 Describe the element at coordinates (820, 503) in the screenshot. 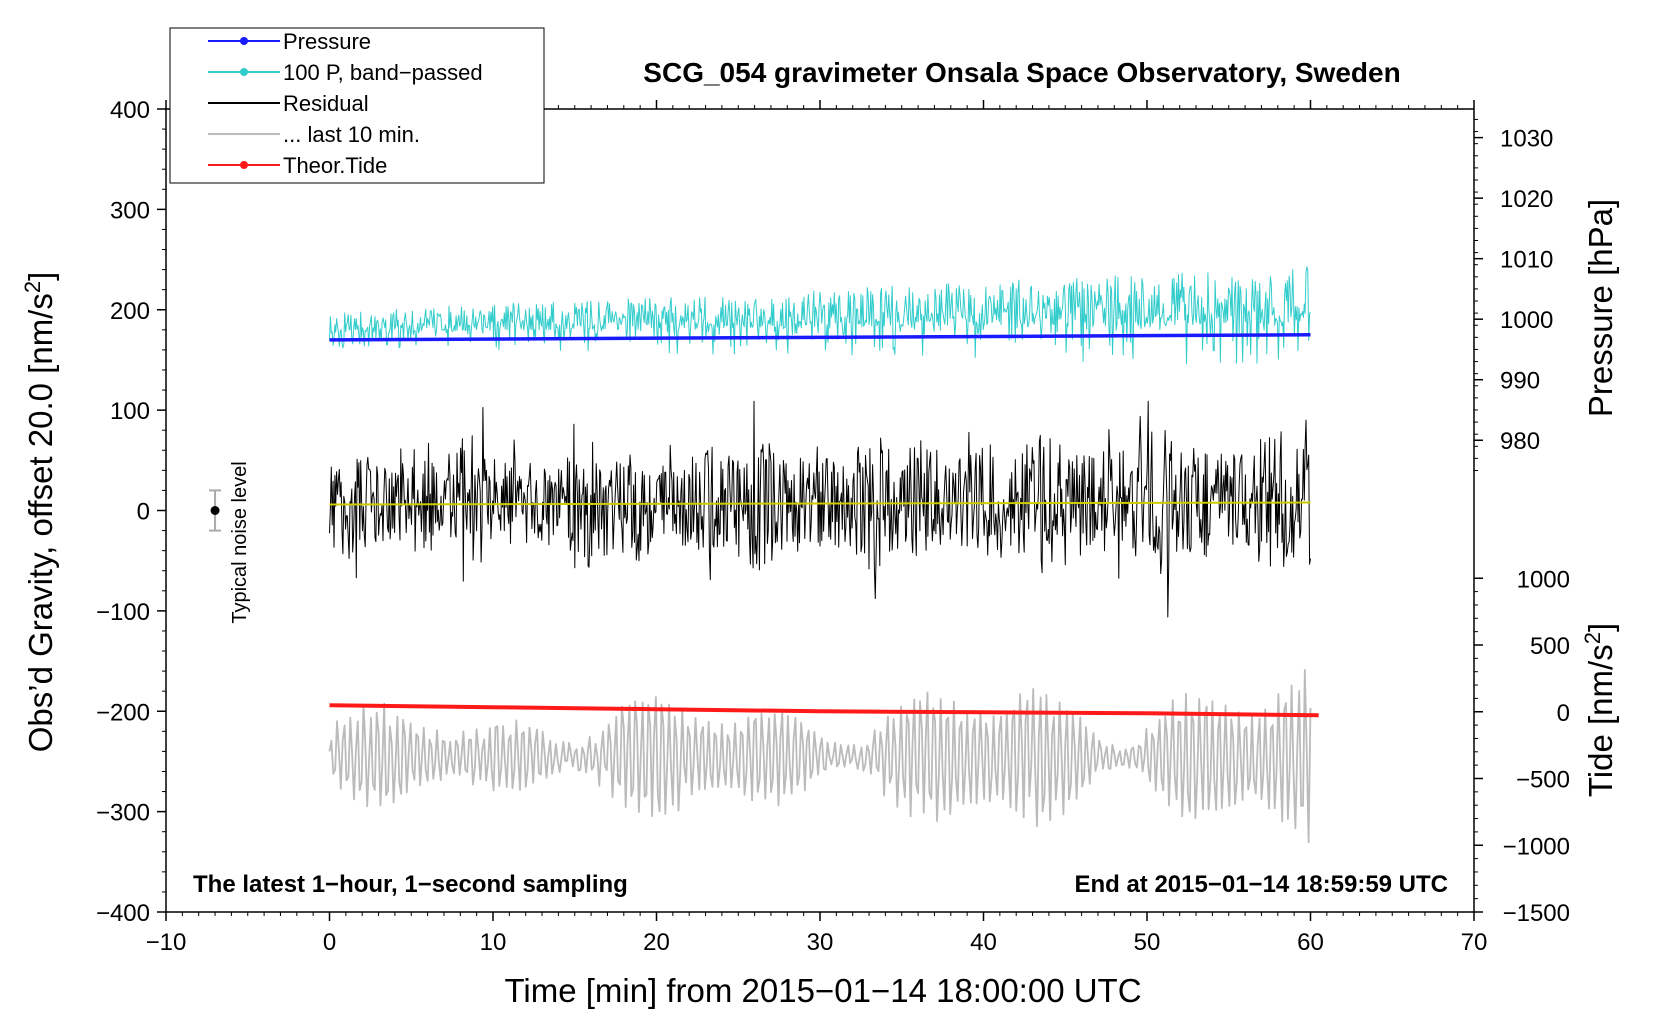

I see `series-line-residual-smoothed` at that location.